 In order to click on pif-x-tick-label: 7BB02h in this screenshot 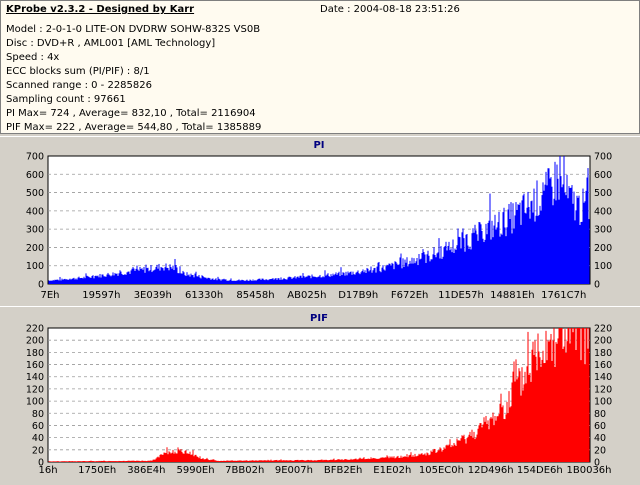, I will do `click(244, 470)`.